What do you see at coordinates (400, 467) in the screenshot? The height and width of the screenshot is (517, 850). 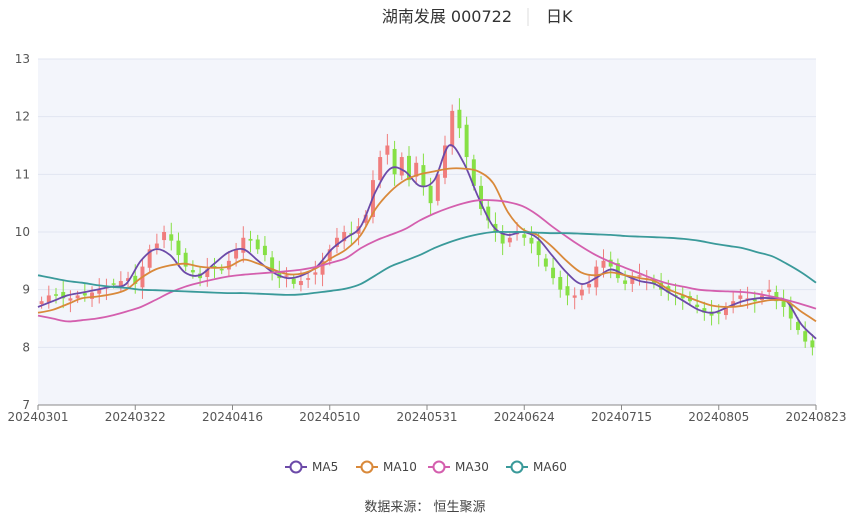 I see `legend-label: MA10` at bounding box center [400, 467].